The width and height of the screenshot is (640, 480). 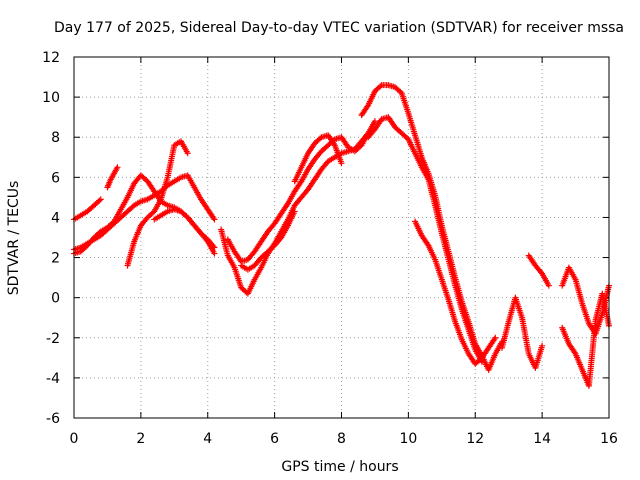 I want to click on series-sat-o, so click(x=538, y=270).